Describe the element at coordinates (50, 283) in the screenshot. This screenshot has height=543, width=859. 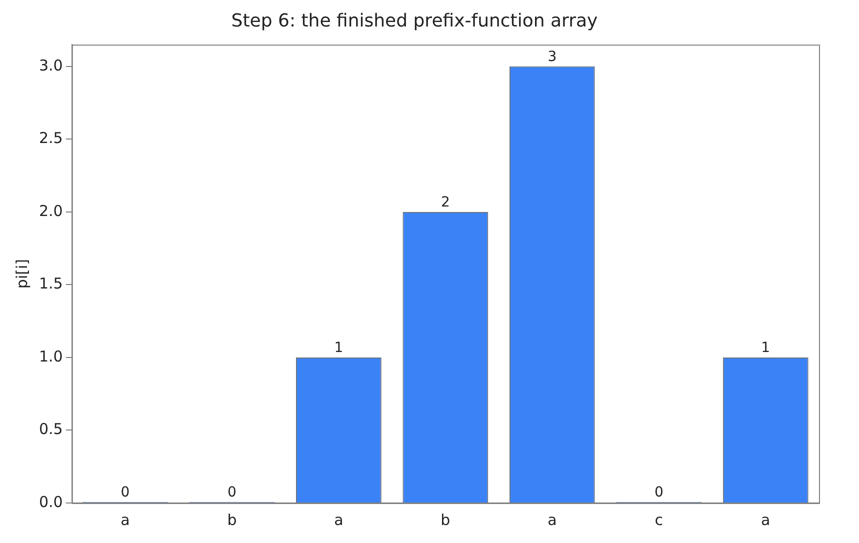
I see `y-tick-label: 1.5` at that location.